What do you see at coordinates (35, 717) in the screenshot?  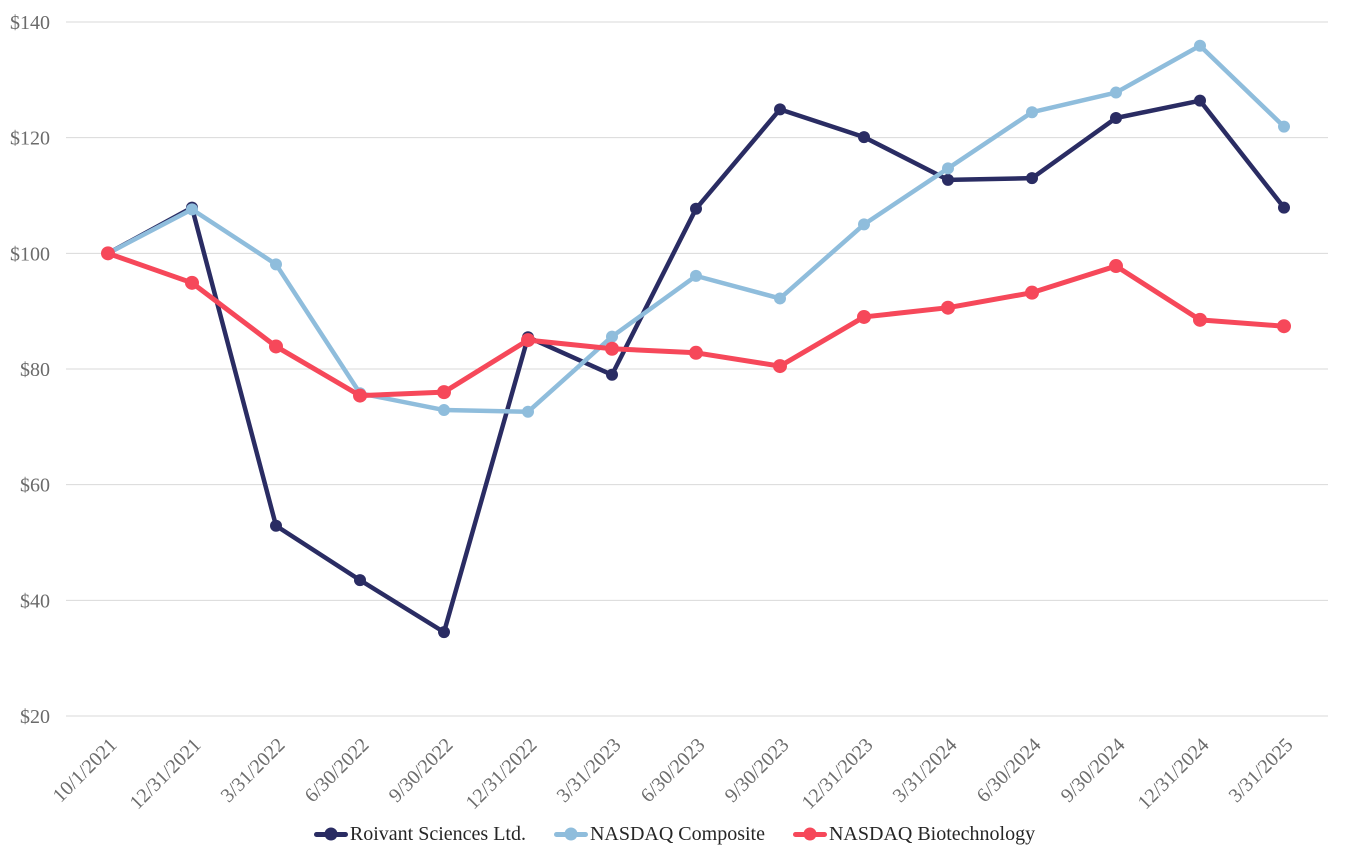 I see `y-axis-tick-label: $20` at bounding box center [35, 717].